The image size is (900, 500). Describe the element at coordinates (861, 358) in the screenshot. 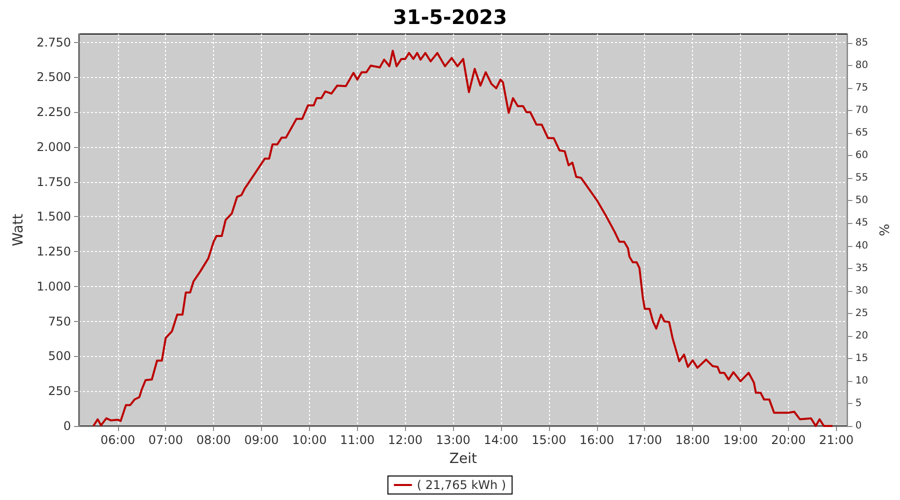

I see `y2-tick-label: 15` at that location.